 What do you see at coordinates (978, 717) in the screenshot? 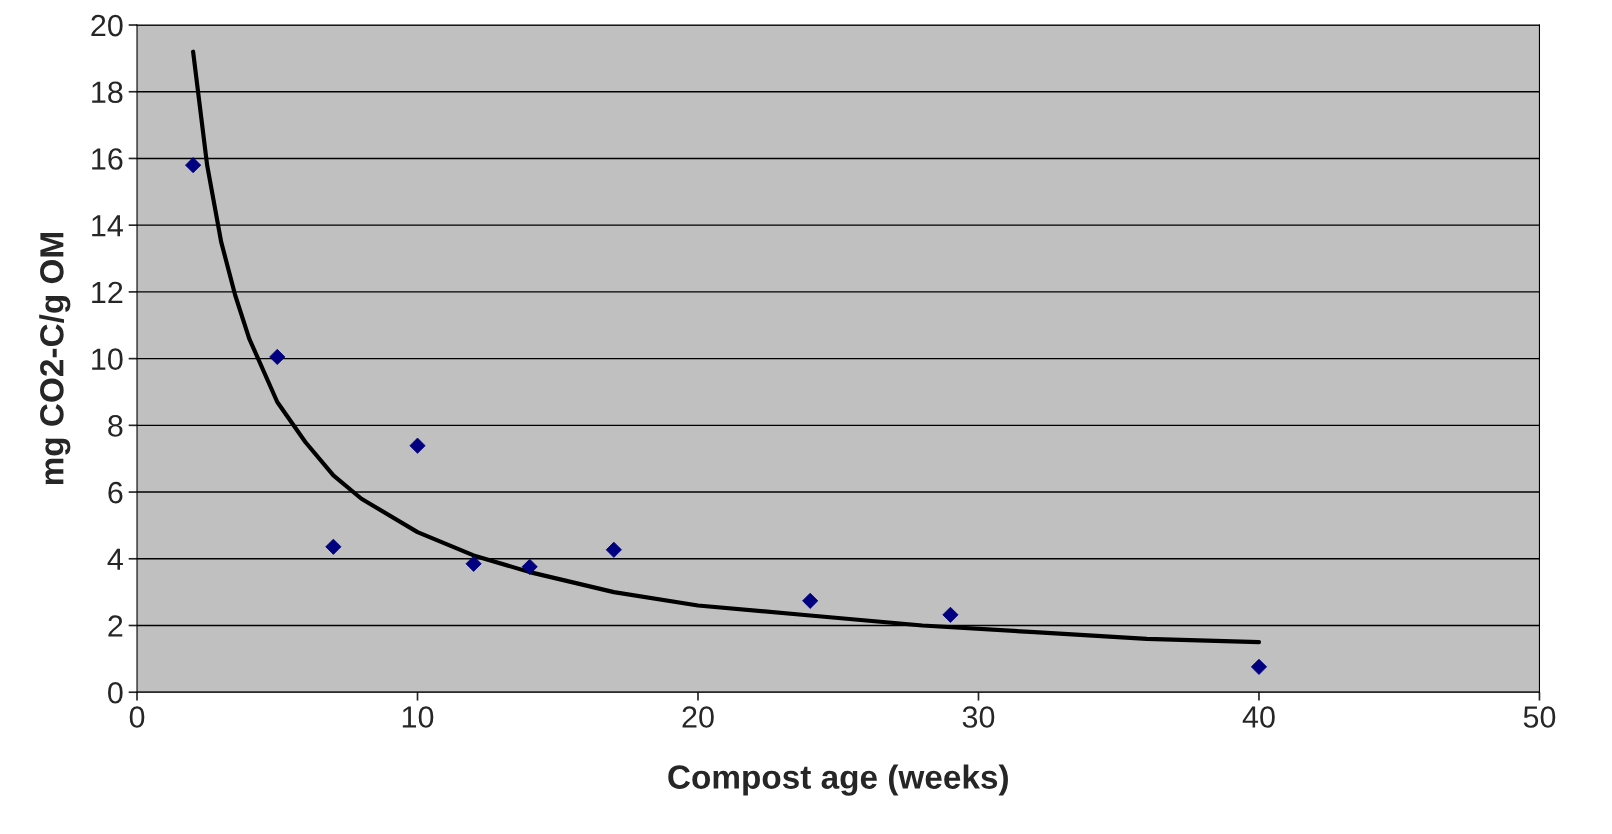
I see `x-tick-label: 30` at bounding box center [978, 717].